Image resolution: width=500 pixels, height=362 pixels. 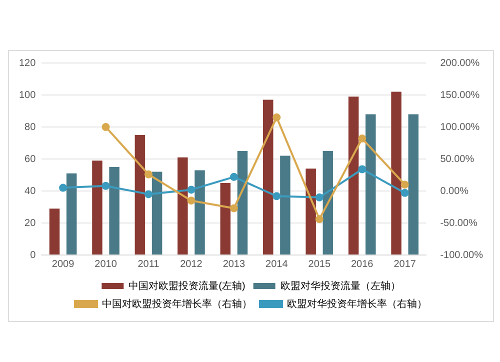 I want to click on y2-tick-label: 100.00%, so click(x=460, y=127).